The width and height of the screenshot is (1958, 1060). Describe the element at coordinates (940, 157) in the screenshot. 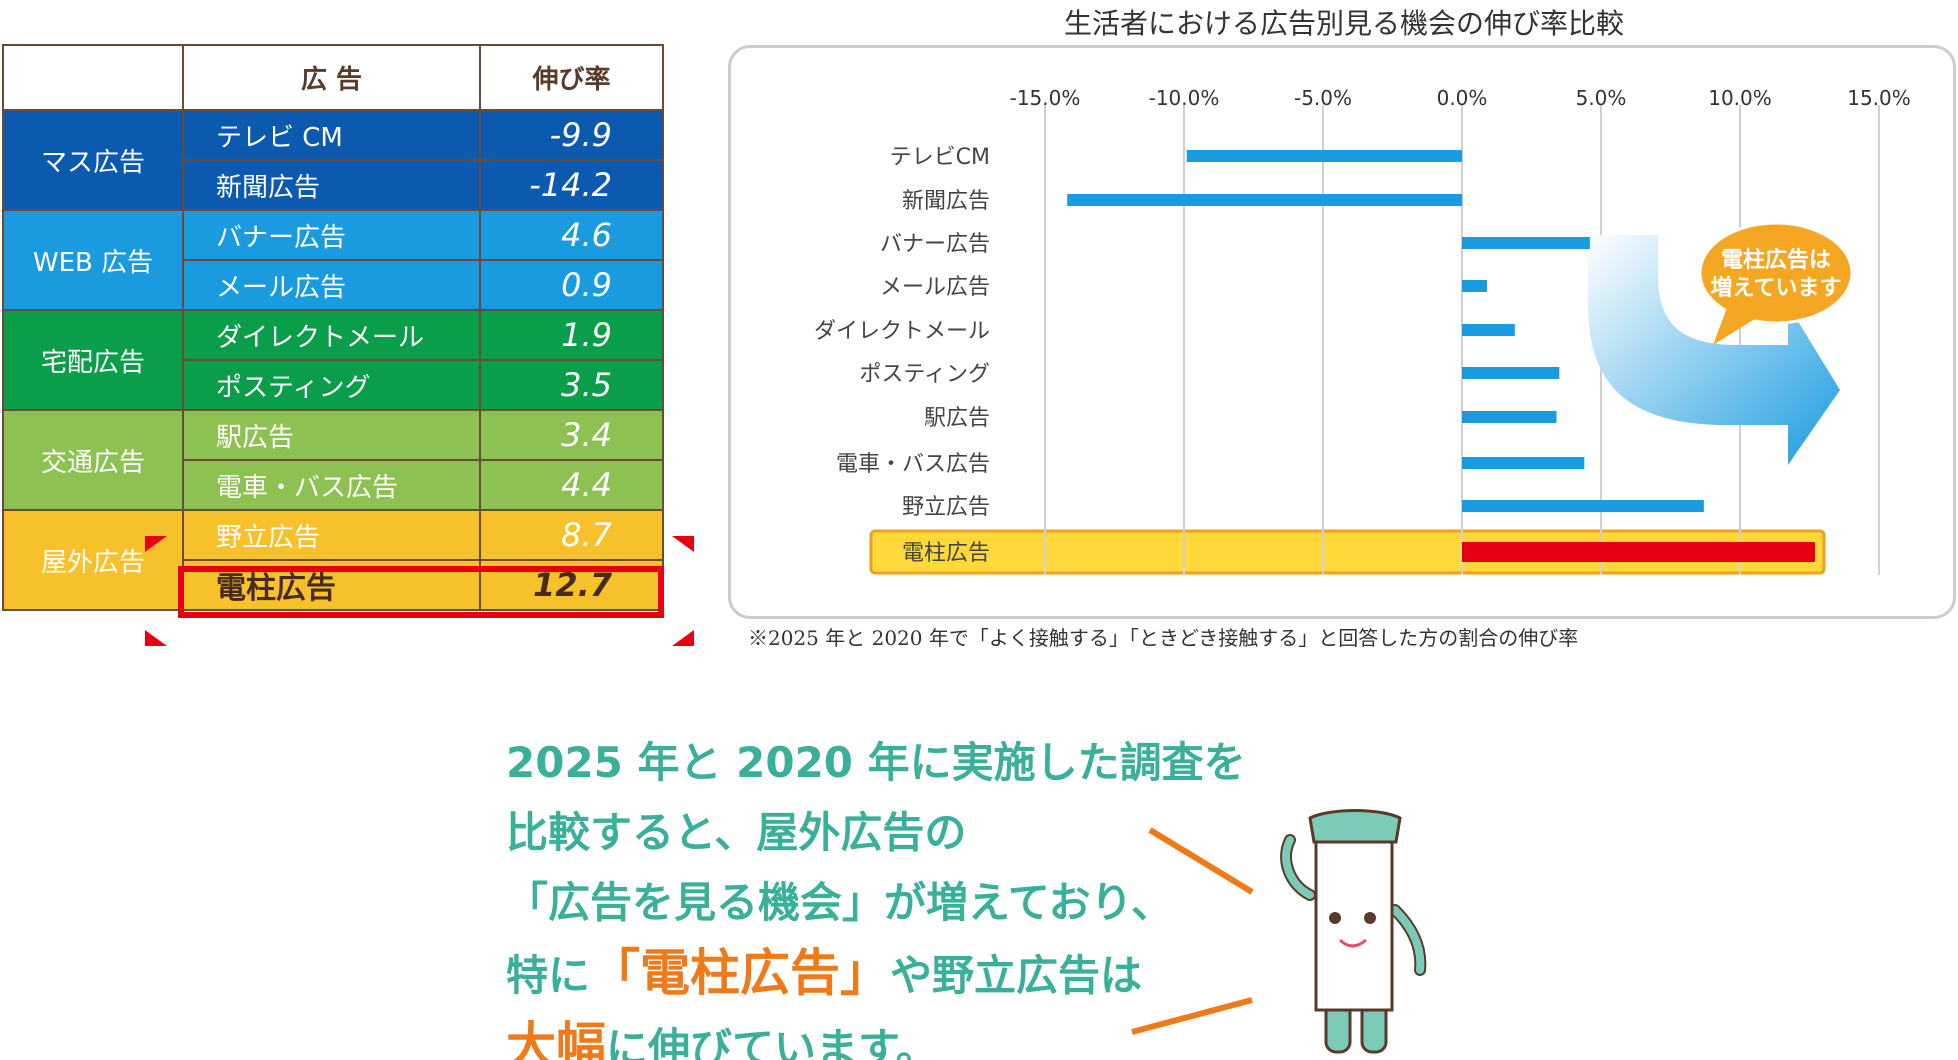

I see `category-label: テレビCM` at that location.